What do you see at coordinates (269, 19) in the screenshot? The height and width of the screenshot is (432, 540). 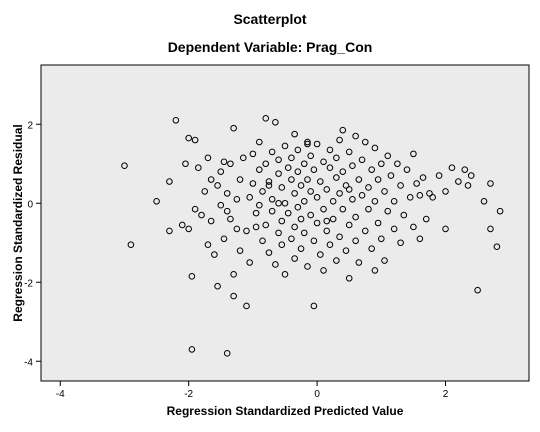 I see `chart-title: Scatterplot` at bounding box center [269, 19].